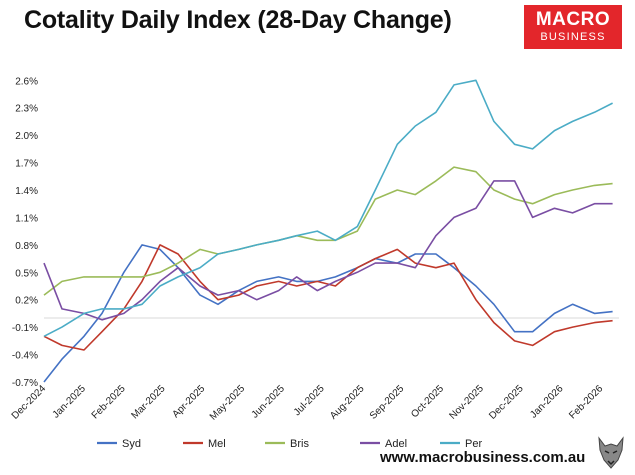 The image size is (635, 475). I want to click on legend-label: Per, so click(473, 444).